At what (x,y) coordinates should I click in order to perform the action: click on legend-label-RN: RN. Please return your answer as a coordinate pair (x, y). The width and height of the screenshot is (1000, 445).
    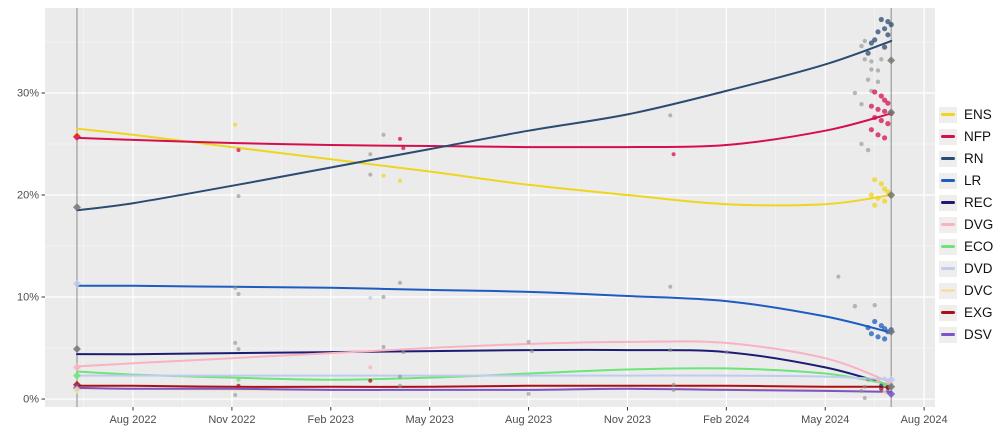
    Looking at the image, I should click on (974, 158).